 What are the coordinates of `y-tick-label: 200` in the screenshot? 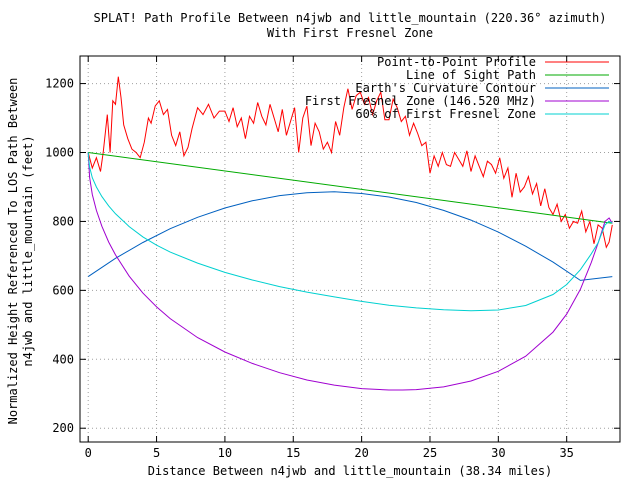 It's located at (63, 428).